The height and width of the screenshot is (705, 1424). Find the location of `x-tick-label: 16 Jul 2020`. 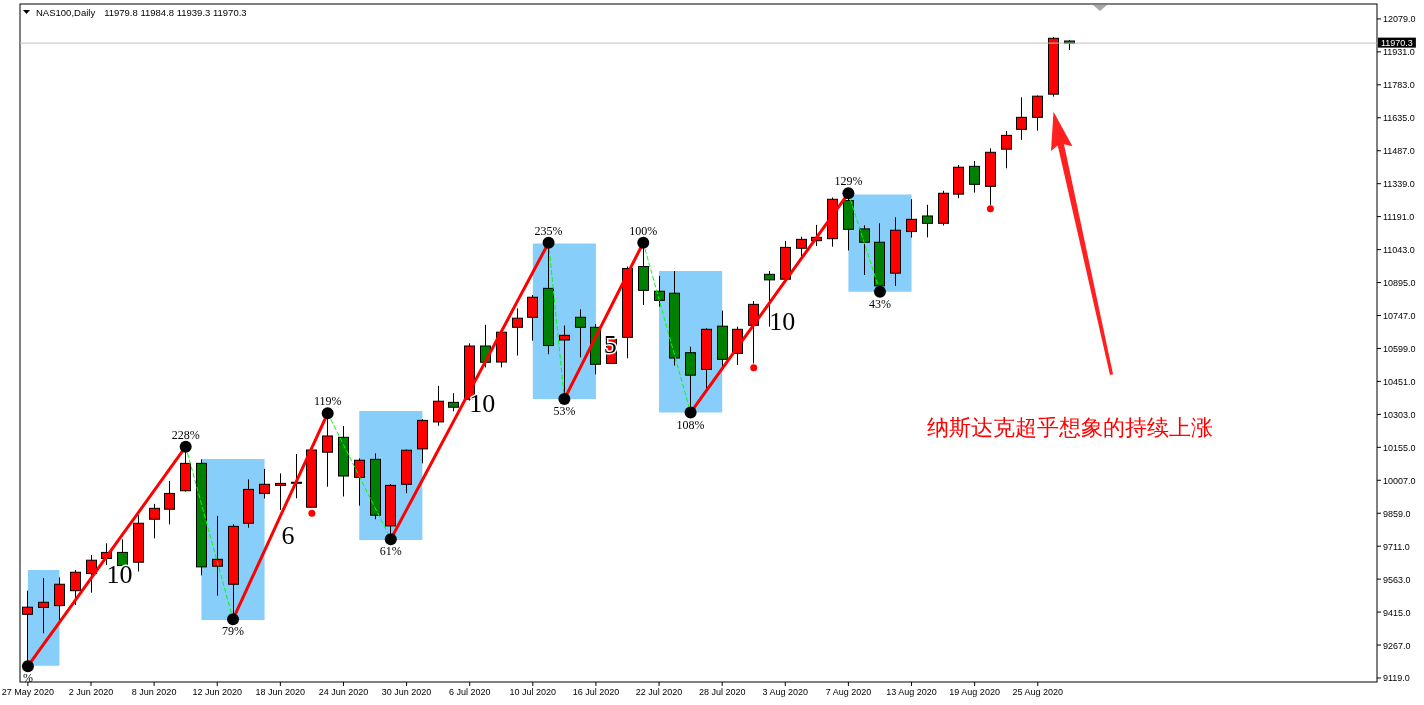

x-tick-label: 16 Jul 2020 is located at coordinates (596, 692).